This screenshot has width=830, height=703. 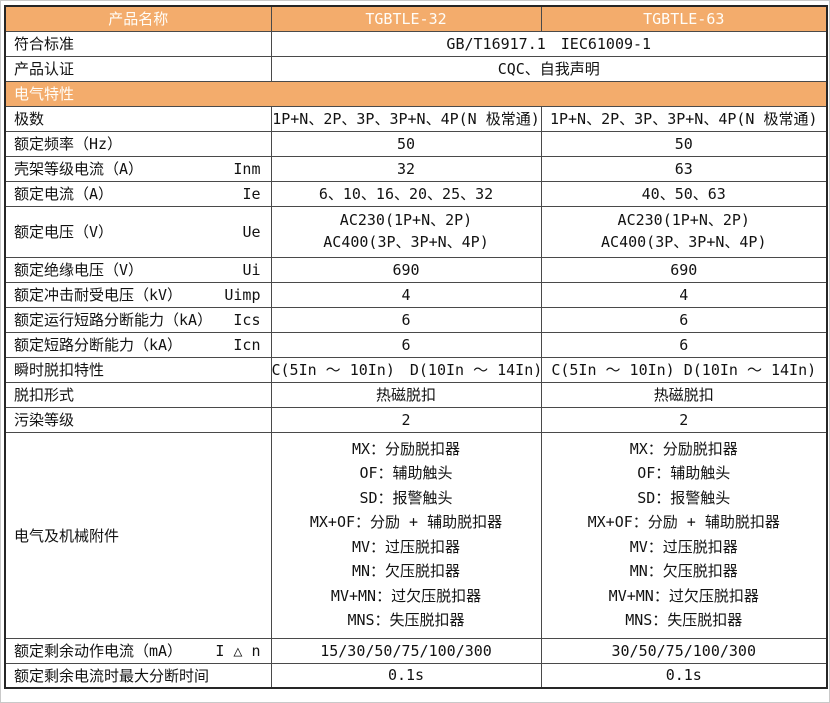 I want to click on rated-voltage-v1-line1: AC230(1P+N、2P), so click(x=406, y=220).